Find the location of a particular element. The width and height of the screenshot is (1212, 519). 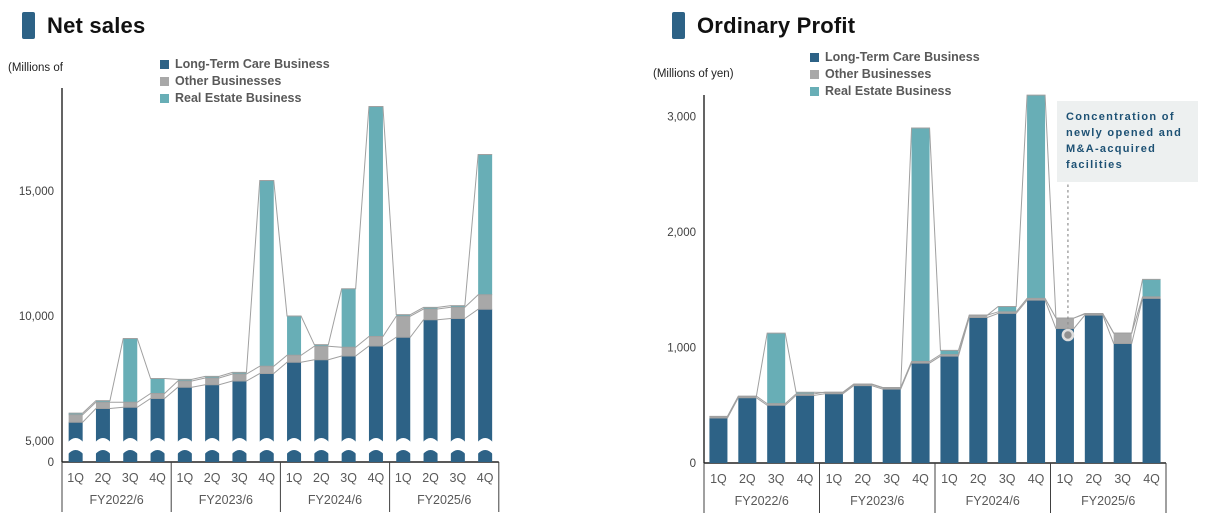

ordinary-profit-title: Ordinary Profit is located at coordinates (776, 25).